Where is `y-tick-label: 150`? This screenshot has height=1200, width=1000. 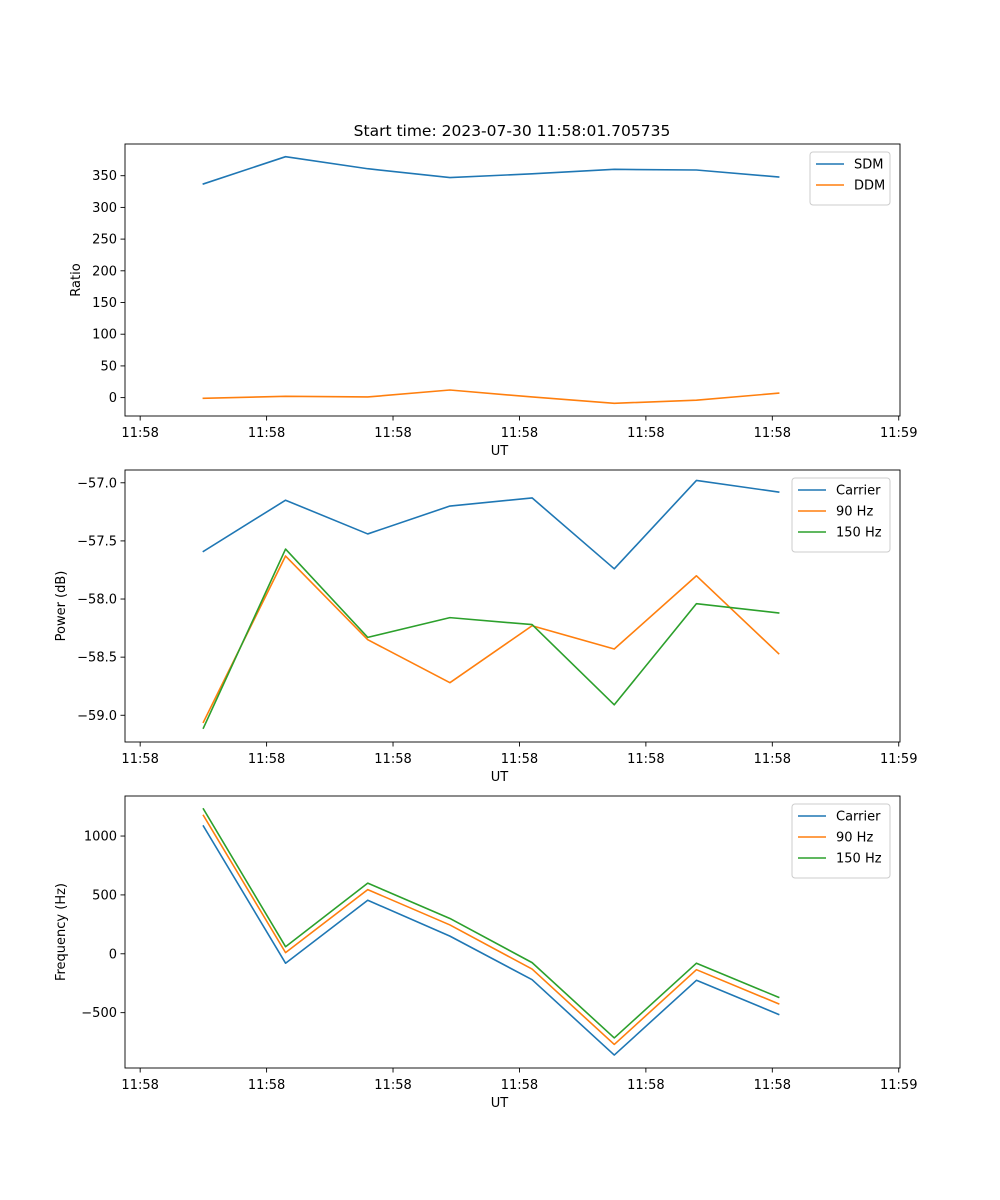 y-tick-label: 150 is located at coordinates (104, 303).